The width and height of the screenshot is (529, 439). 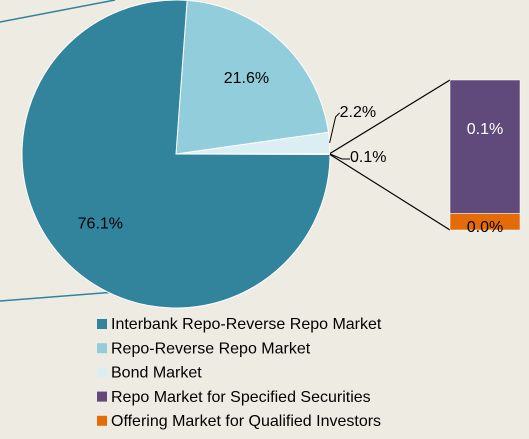 I want to click on pie-slice, so click(x=252, y=77).